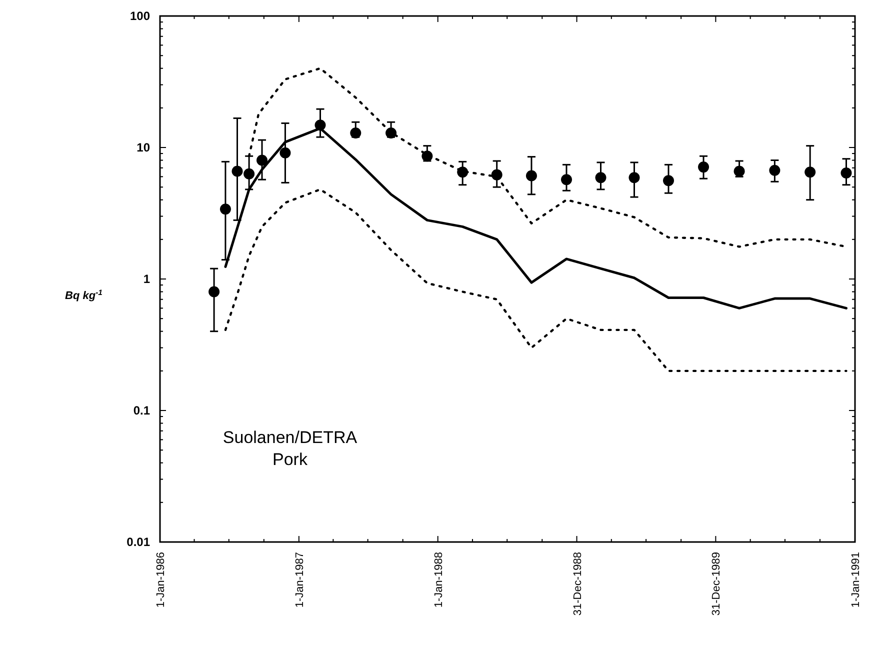 The width and height of the screenshot is (869, 660). What do you see at coordinates (146, 279) in the screenshot?
I see `y-tick-label: 1` at bounding box center [146, 279].